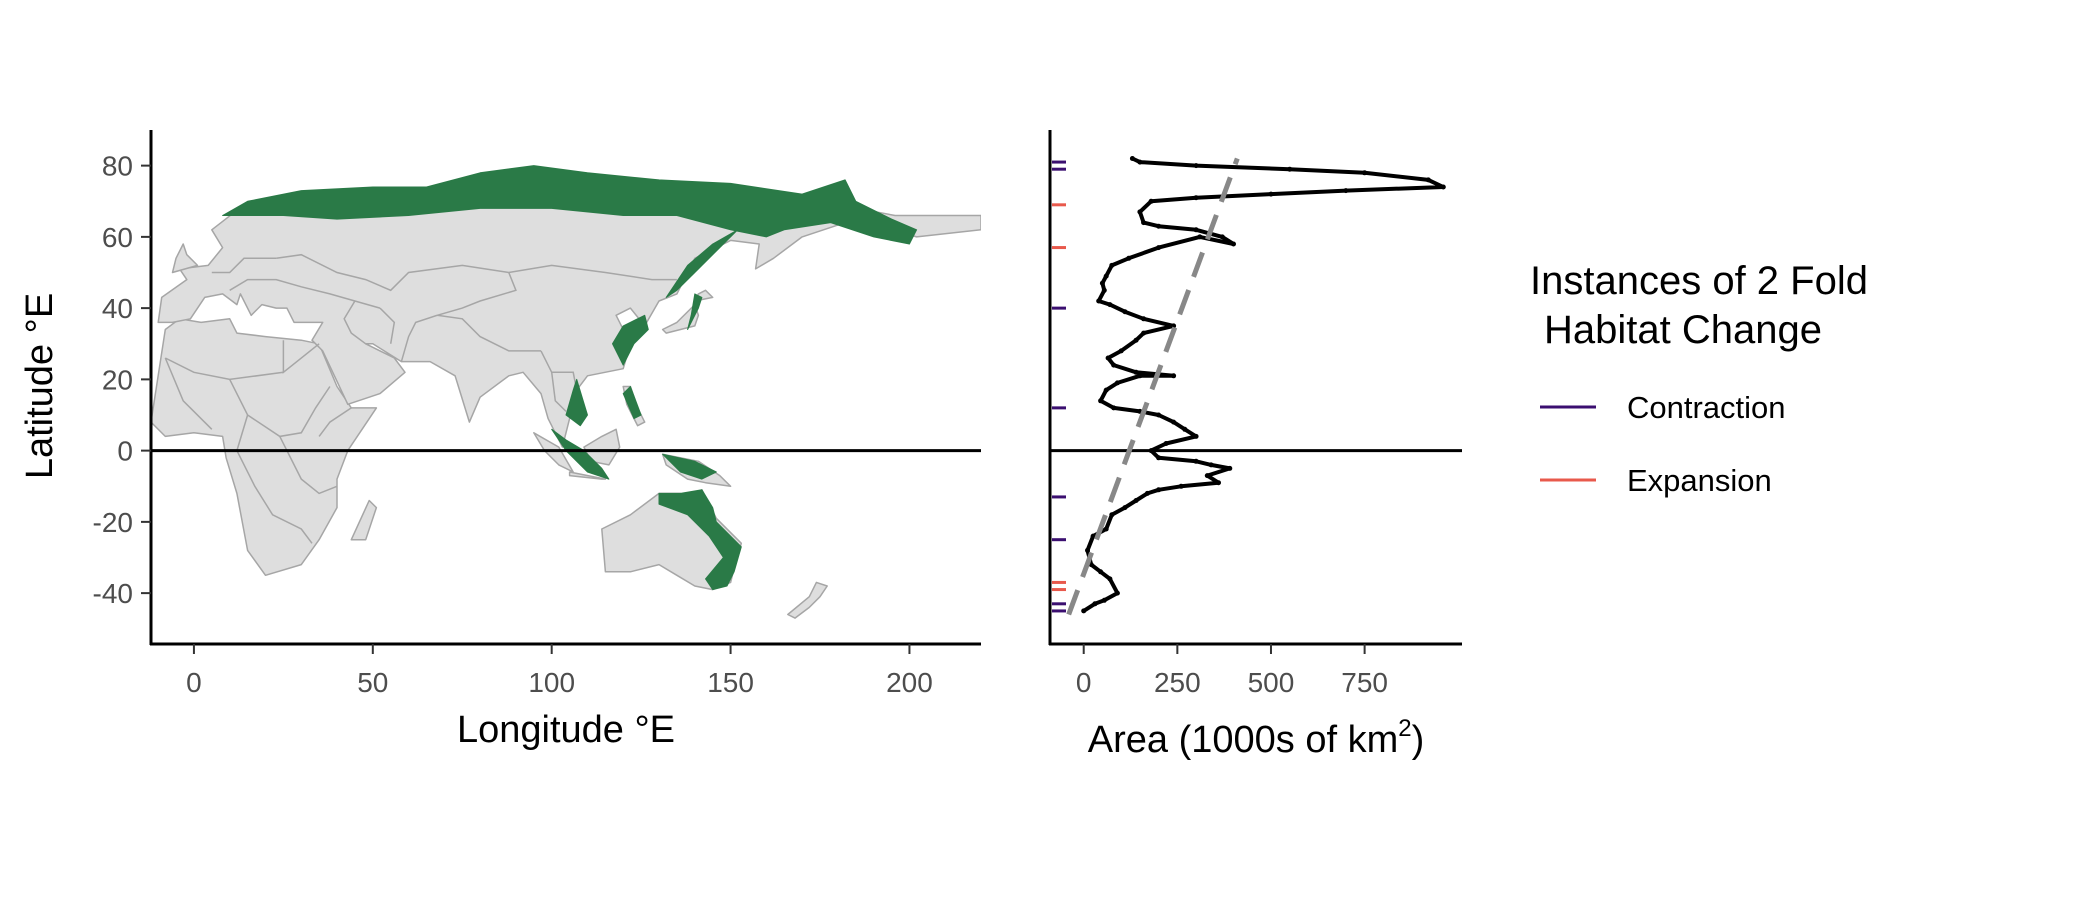 This screenshot has width=2100, height=900. I want to click on legend-title-line-2: Habitat Change, so click(1683, 330).